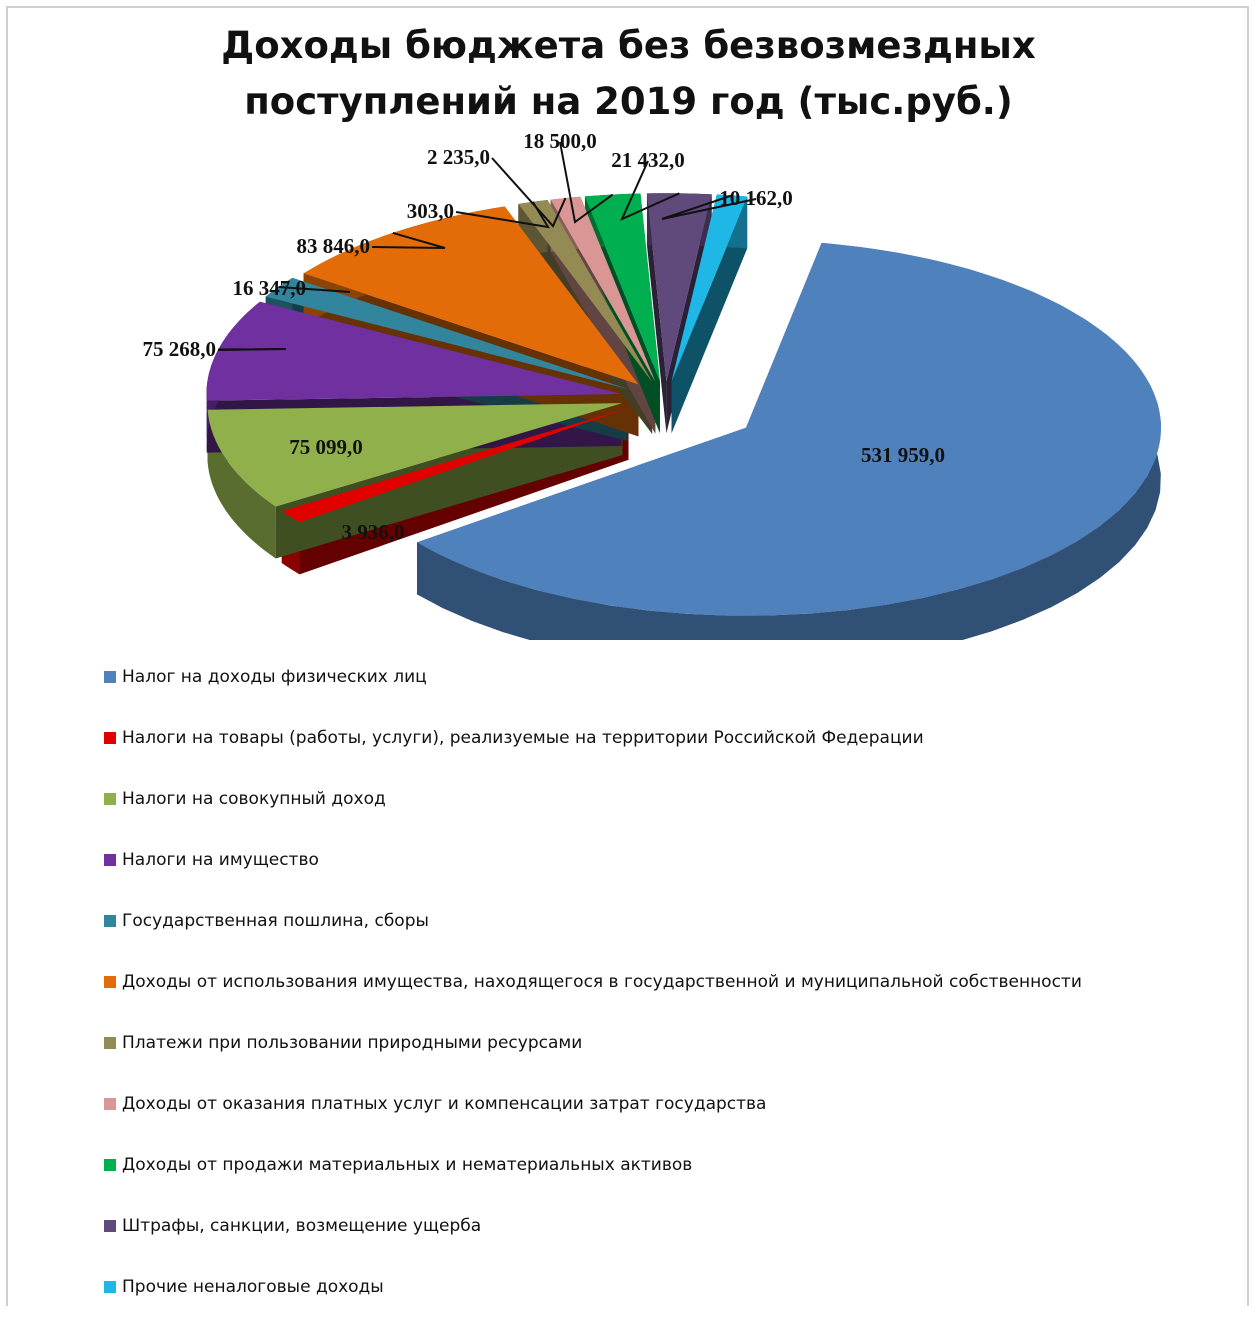 Image resolution: width=1257 pixels, height=1317 pixels. Describe the element at coordinates (334, 246) in the screenshot. I see `data-label-5: 83 846,0` at that location.